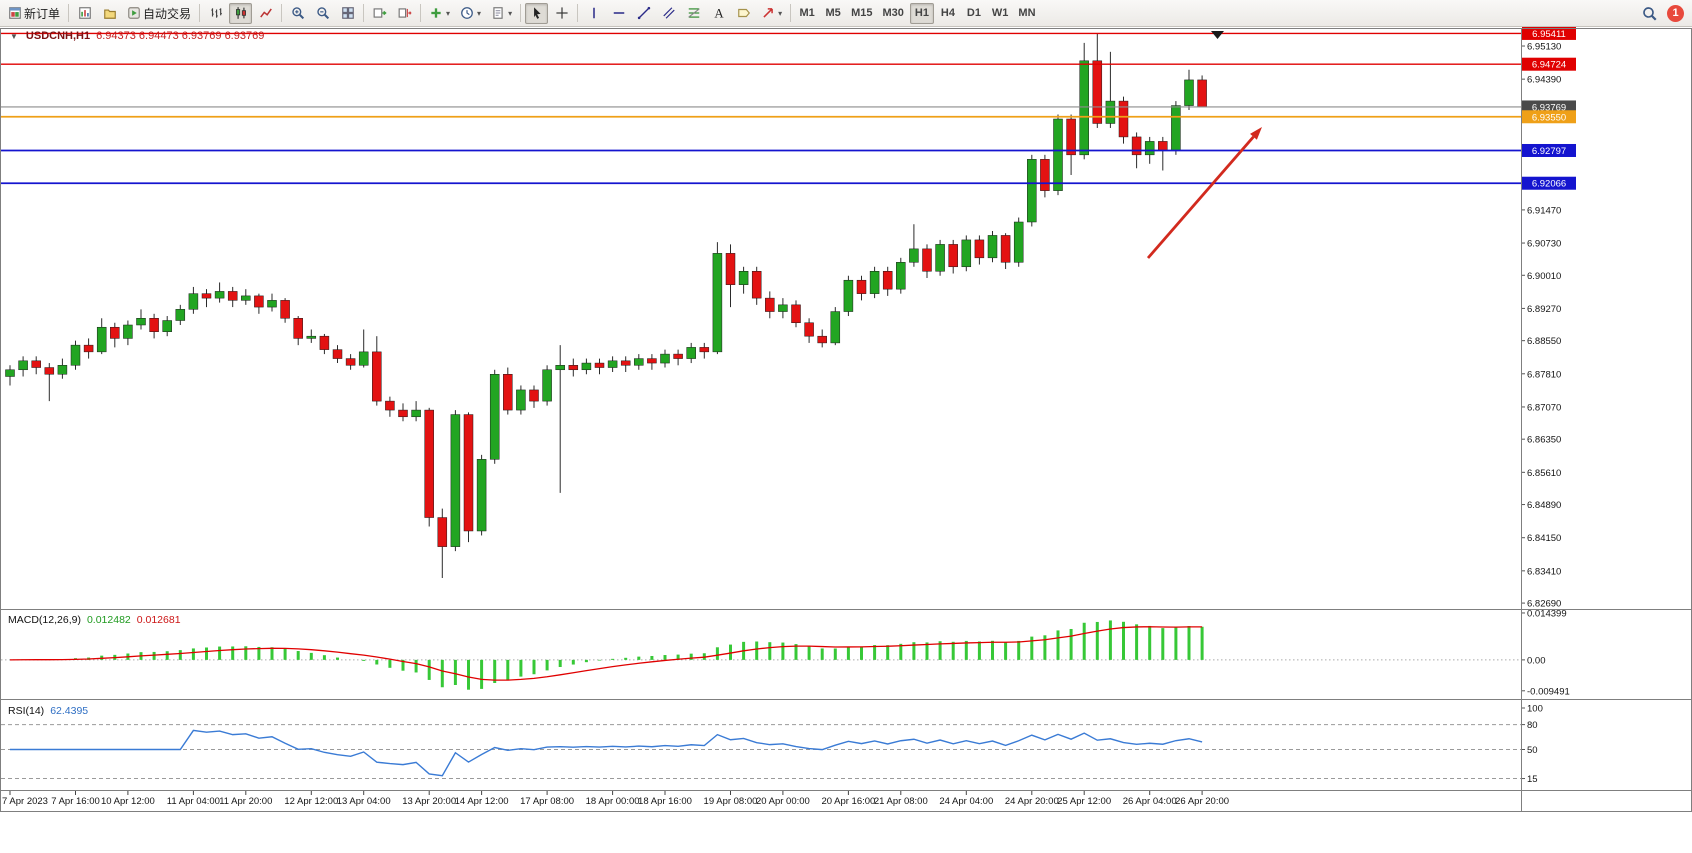  I want to click on shapes-icon, so click(768, 13).